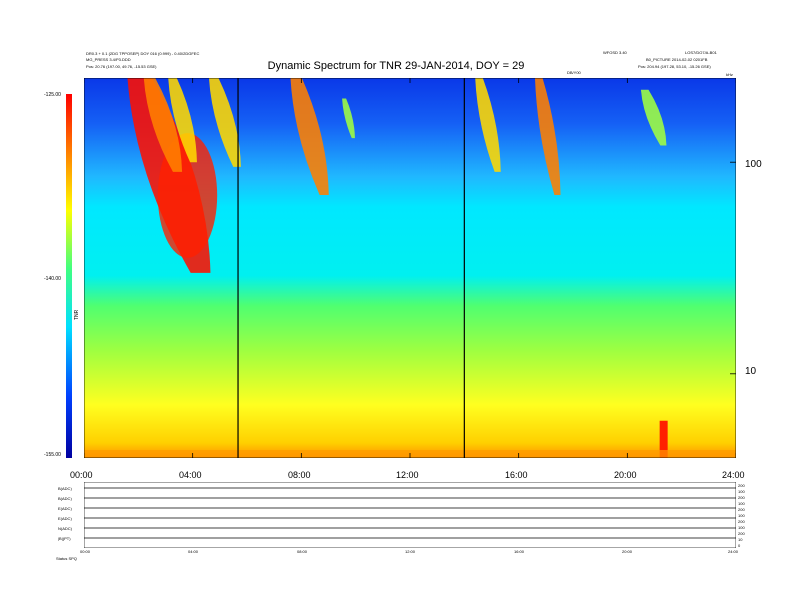  Describe the element at coordinates (52, 279) in the screenshot. I see `colorbar-tick-label: -140.00` at that location.